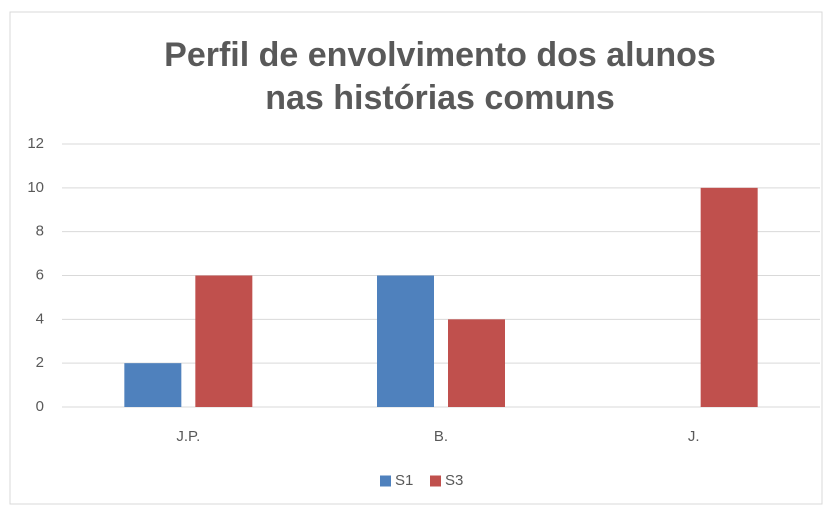 This screenshot has height=506, width=833. I want to click on chart-title: Perfil de envolvimento dos alunos, so click(440, 55).